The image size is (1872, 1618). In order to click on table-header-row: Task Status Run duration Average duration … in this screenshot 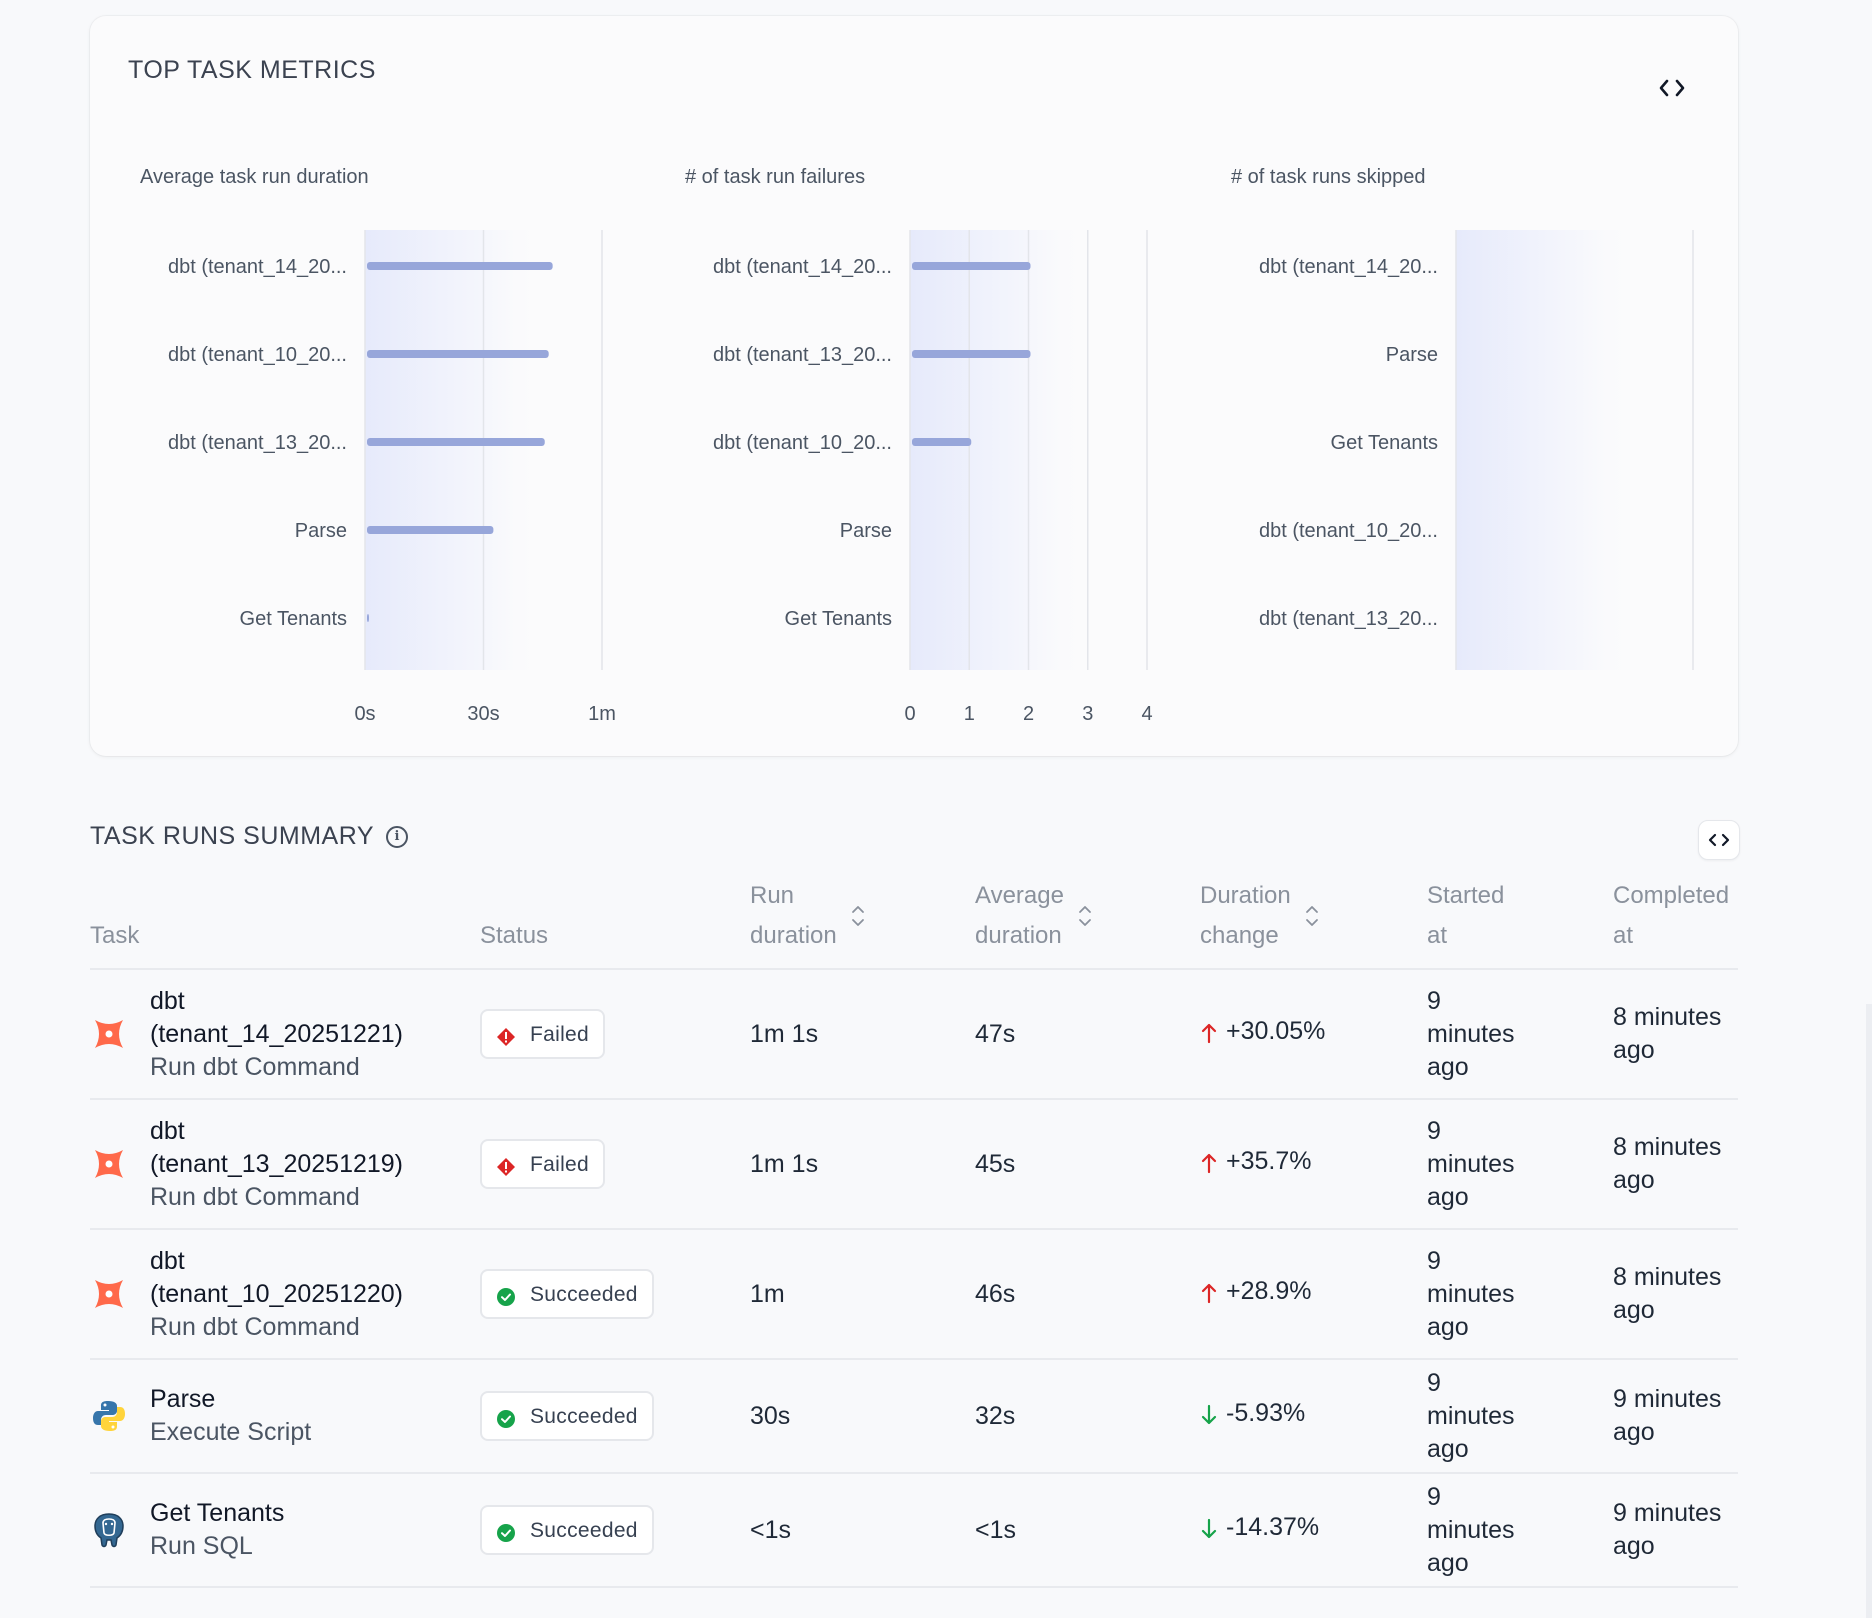, I will do `click(914, 923)`.